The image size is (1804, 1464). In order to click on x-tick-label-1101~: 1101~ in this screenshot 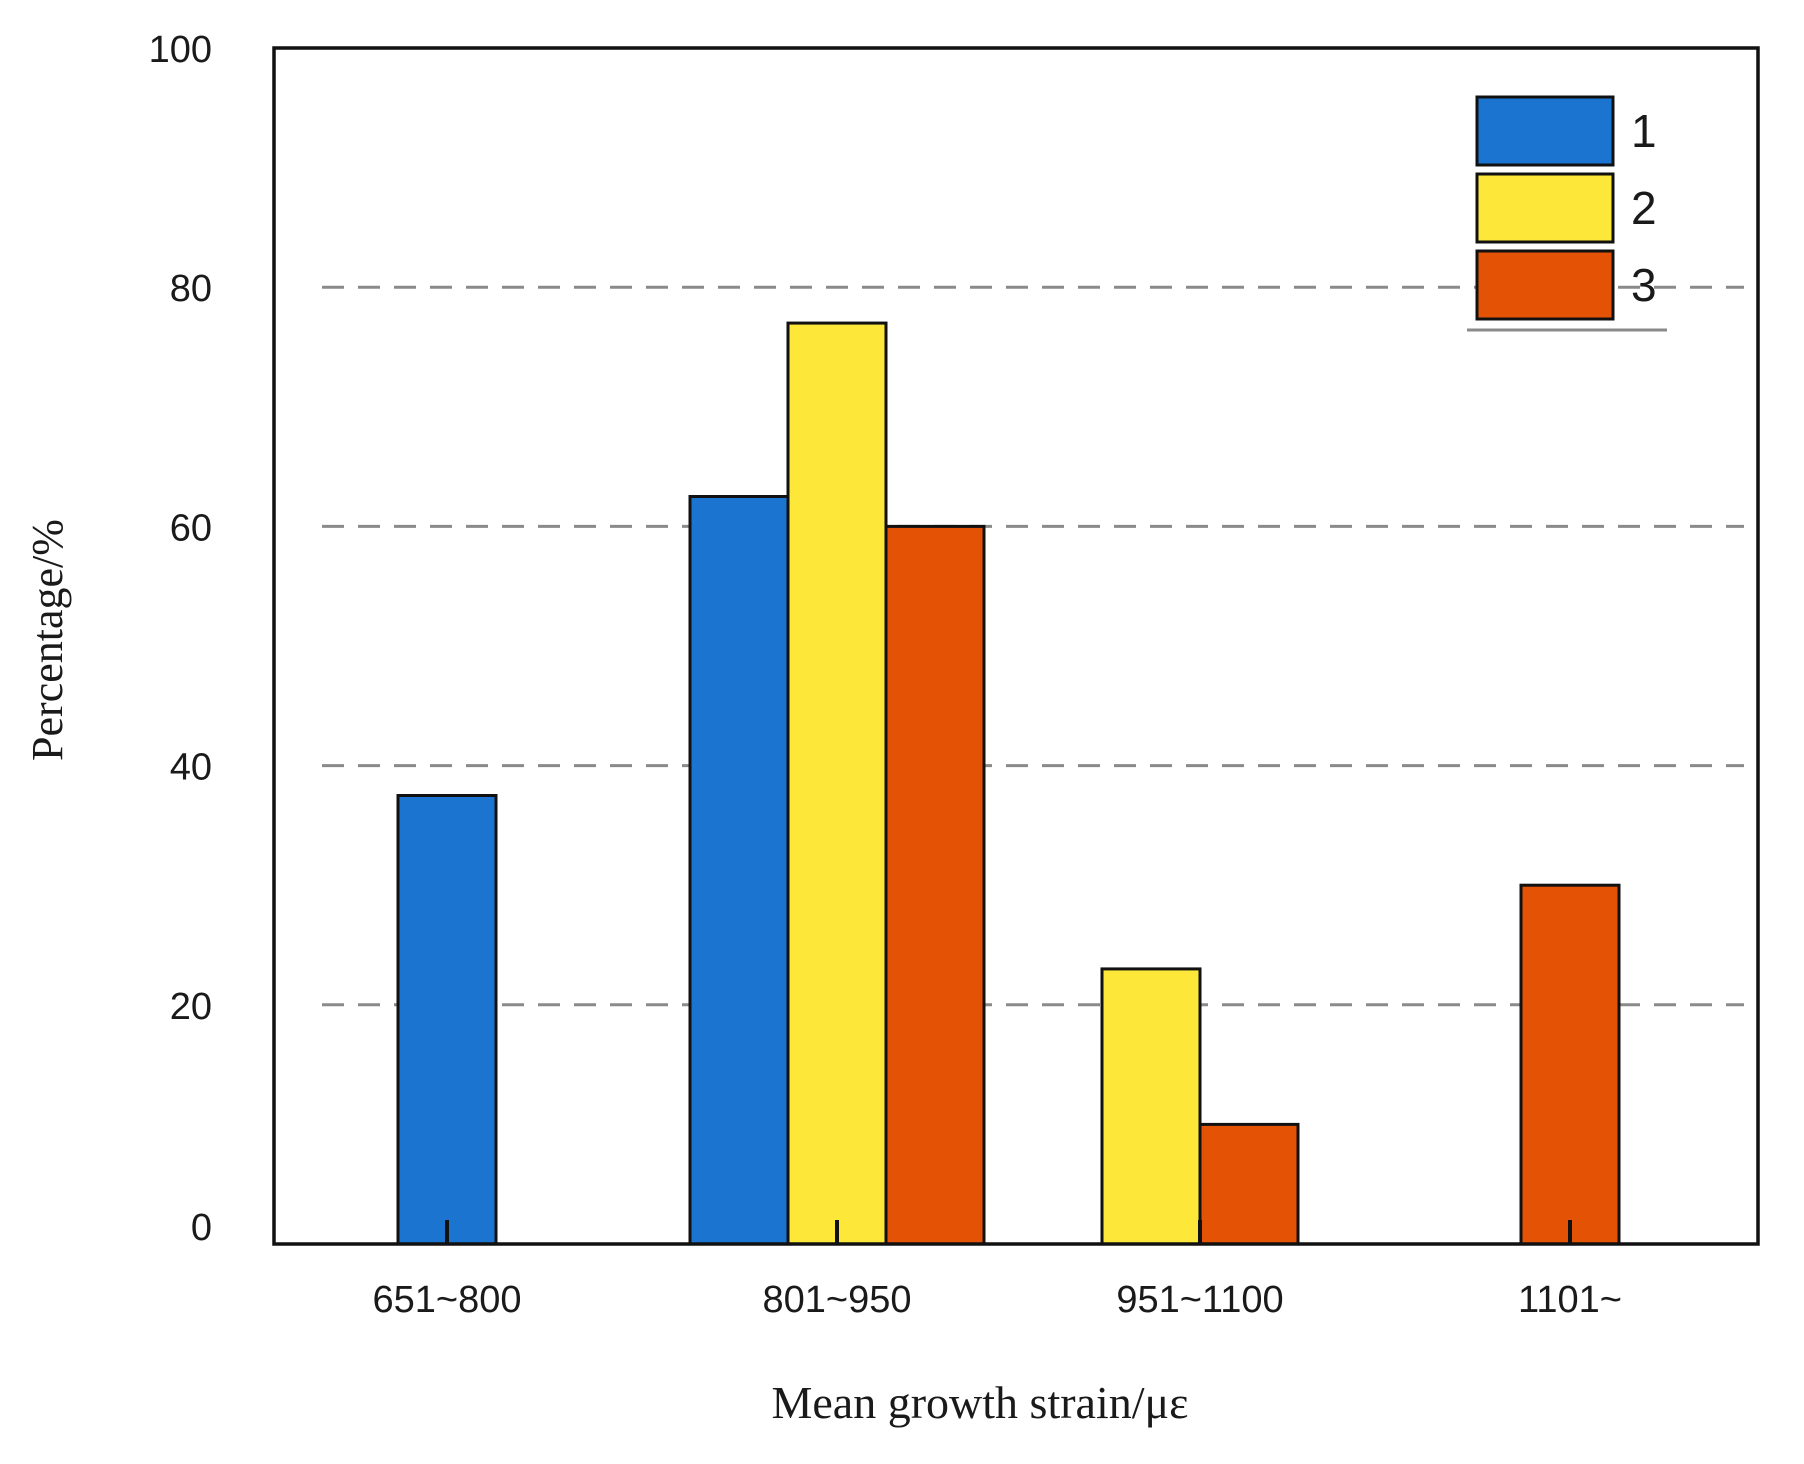, I will do `click(1570, 1300)`.